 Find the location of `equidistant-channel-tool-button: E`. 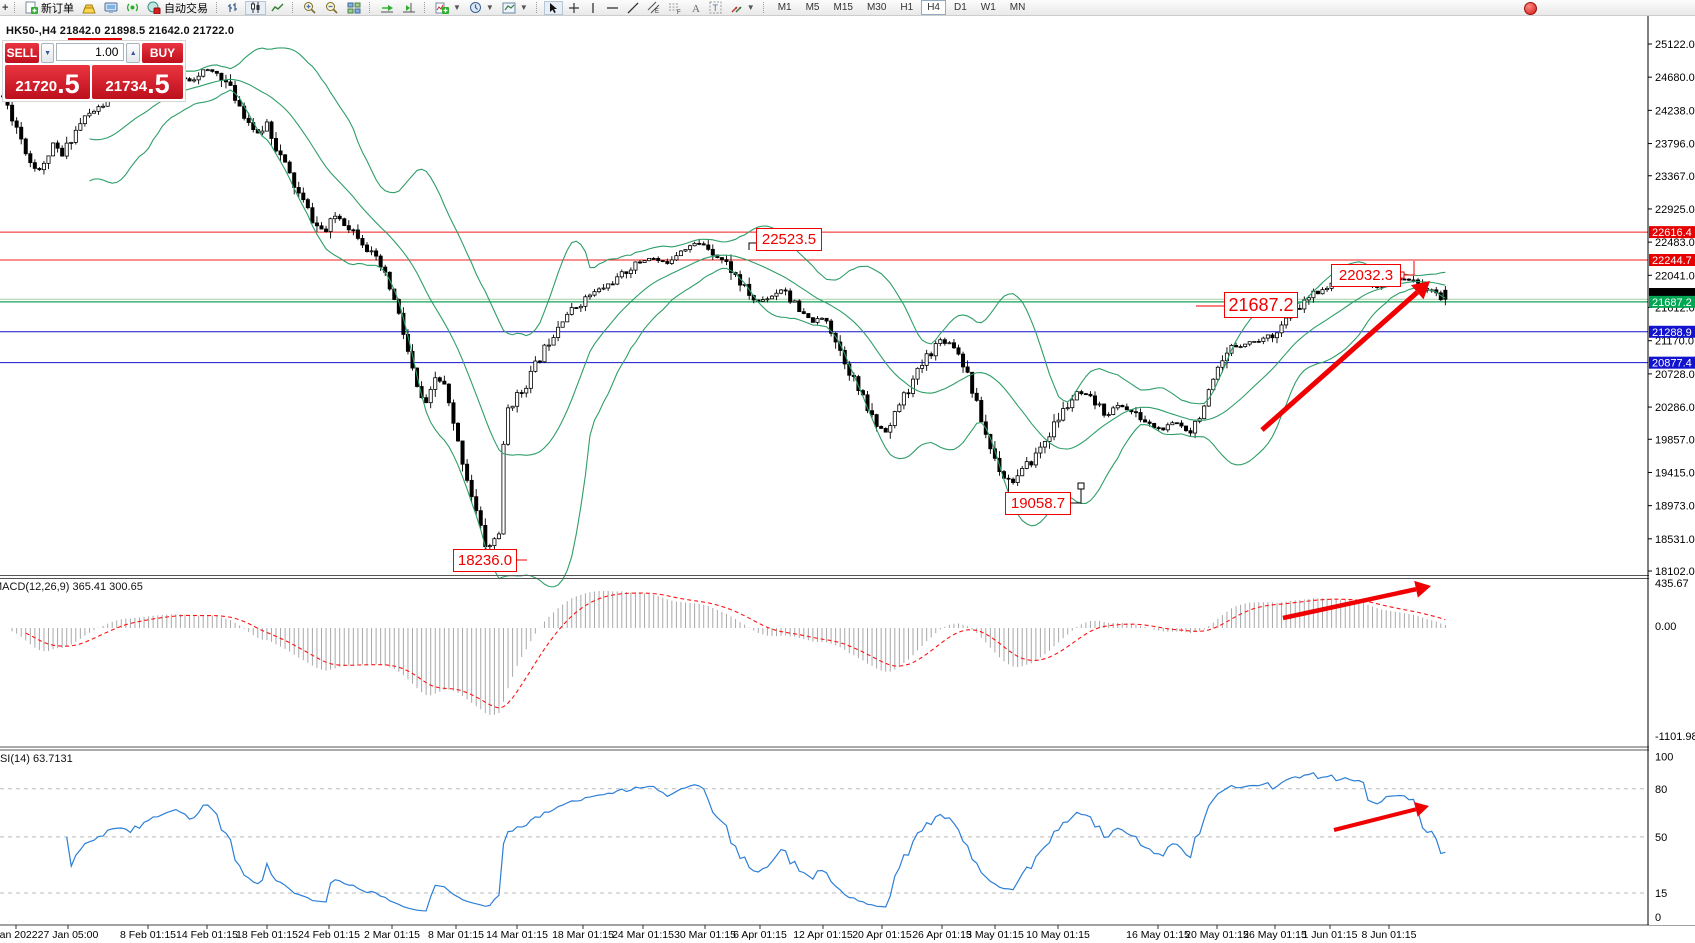

equidistant-channel-tool-button: E is located at coordinates (653, 8).